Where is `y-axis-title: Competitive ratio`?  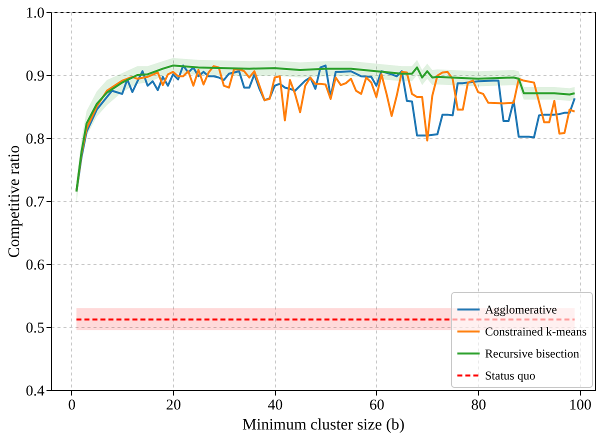 y-axis-title: Competitive ratio is located at coordinates (14, 201).